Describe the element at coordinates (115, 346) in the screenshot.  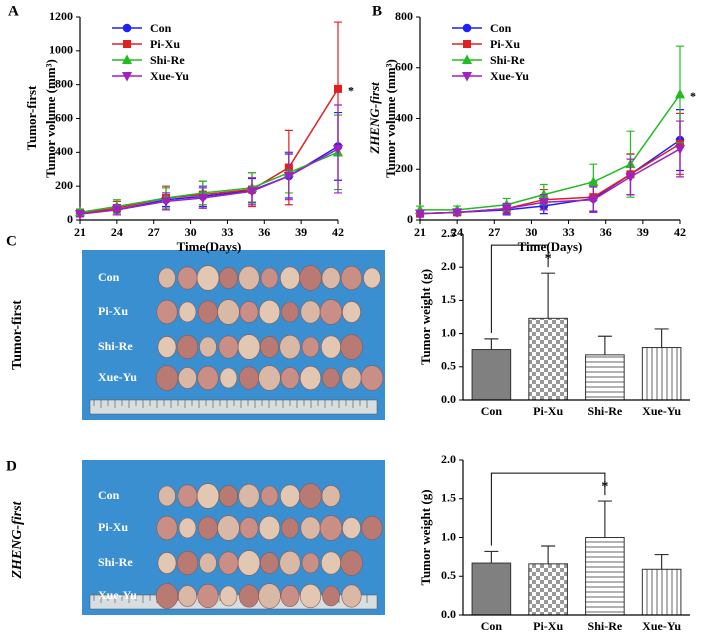
I see `photo-row-label: Shi-Re` at that location.